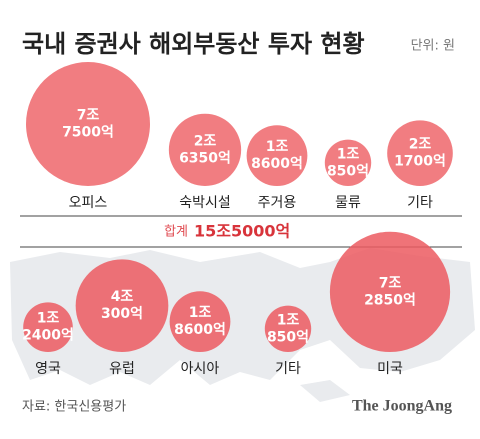 The height and width of the screenshot is (439, 480). What do you see at coordinates (390, 300) in the screenshot?
I see `value-label: 2850억` at bounding box center [390, 300].